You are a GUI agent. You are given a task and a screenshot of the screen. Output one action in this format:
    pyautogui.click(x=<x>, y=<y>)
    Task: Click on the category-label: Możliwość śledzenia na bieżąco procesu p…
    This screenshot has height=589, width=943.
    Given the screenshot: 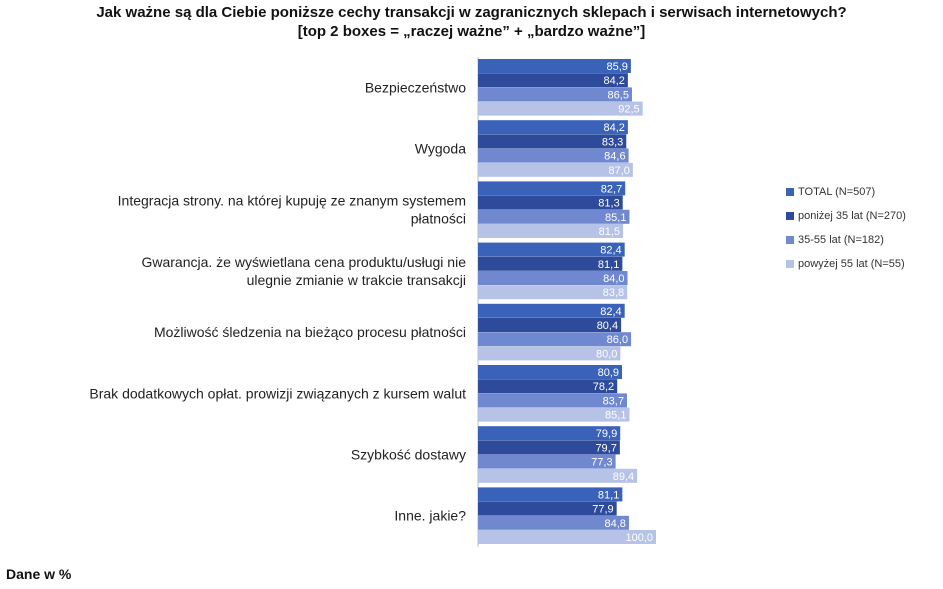 What is the action you would take?
    pyautogui.click(x=310, y=332)
    